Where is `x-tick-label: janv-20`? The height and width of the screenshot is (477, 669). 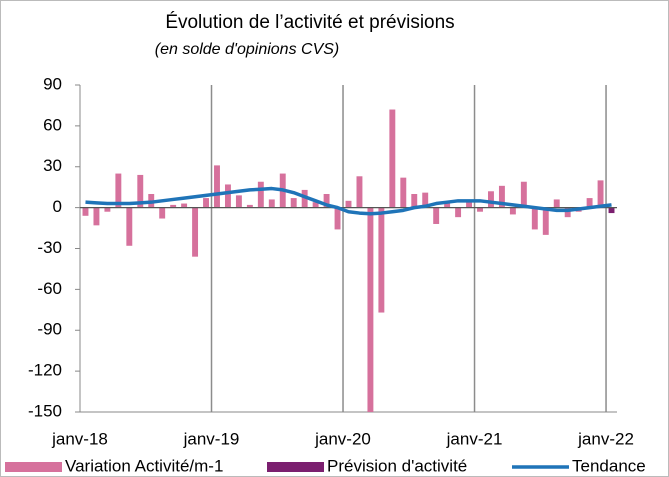
x-tick-label: janv-20 is located at coordinates (342, 438).